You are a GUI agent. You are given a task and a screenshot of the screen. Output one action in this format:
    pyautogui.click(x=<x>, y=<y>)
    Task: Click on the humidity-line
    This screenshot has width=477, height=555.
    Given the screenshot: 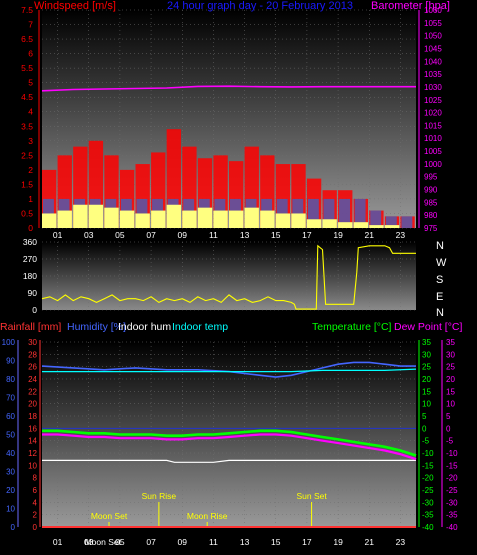 What is the action you would take?
    pyautogui.click(x=228, y=369)
    